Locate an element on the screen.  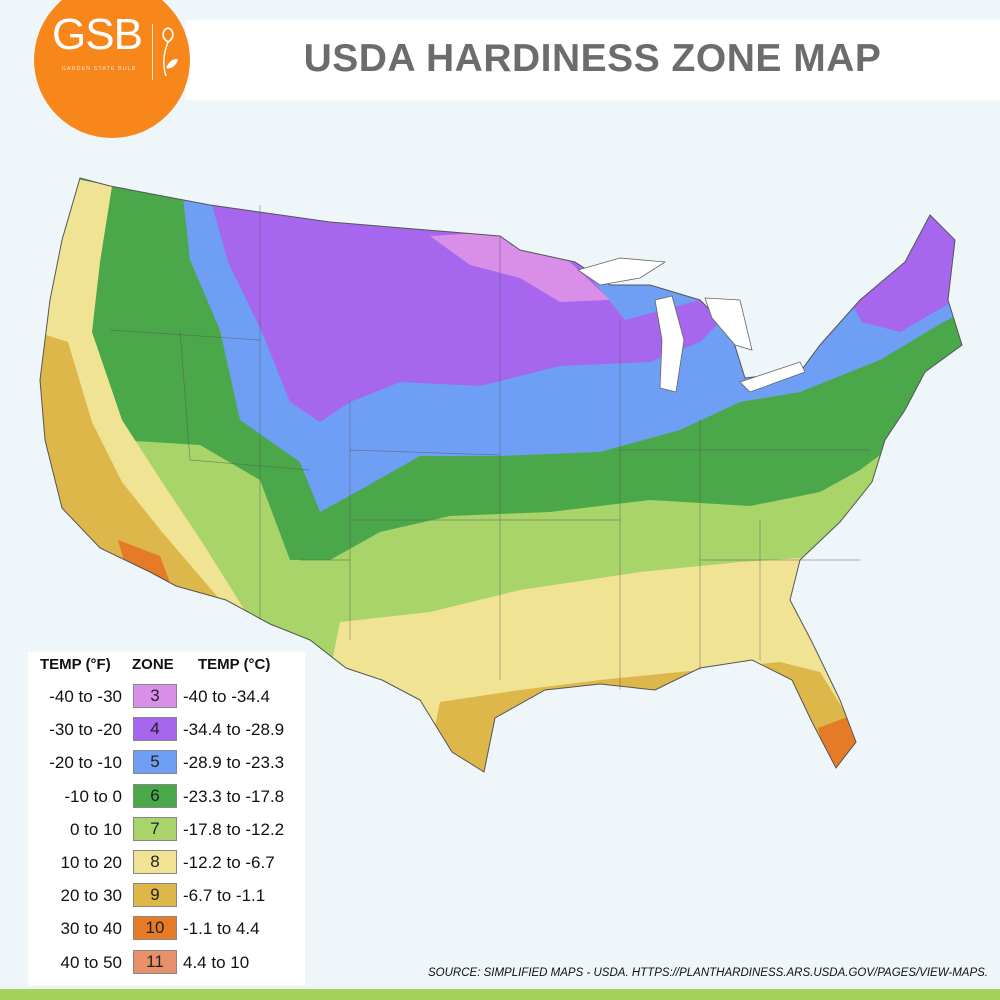
gsb-logo: GSB GARDEN STATE BULB is located at coordinates (112, 69).